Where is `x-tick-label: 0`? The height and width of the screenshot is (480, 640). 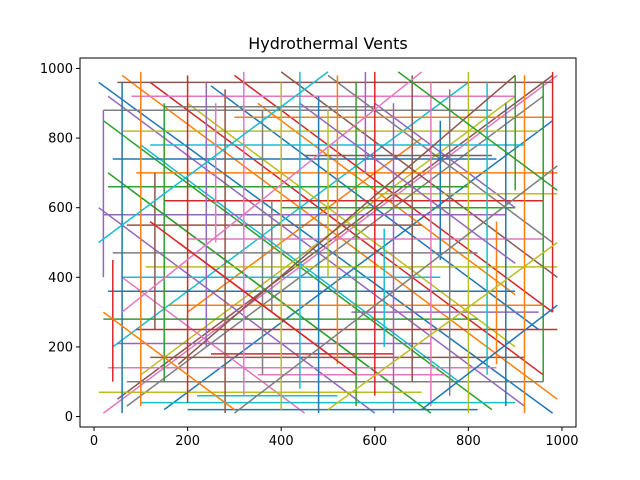 x-tick-label: 0 is located at coordinates (94, 441).